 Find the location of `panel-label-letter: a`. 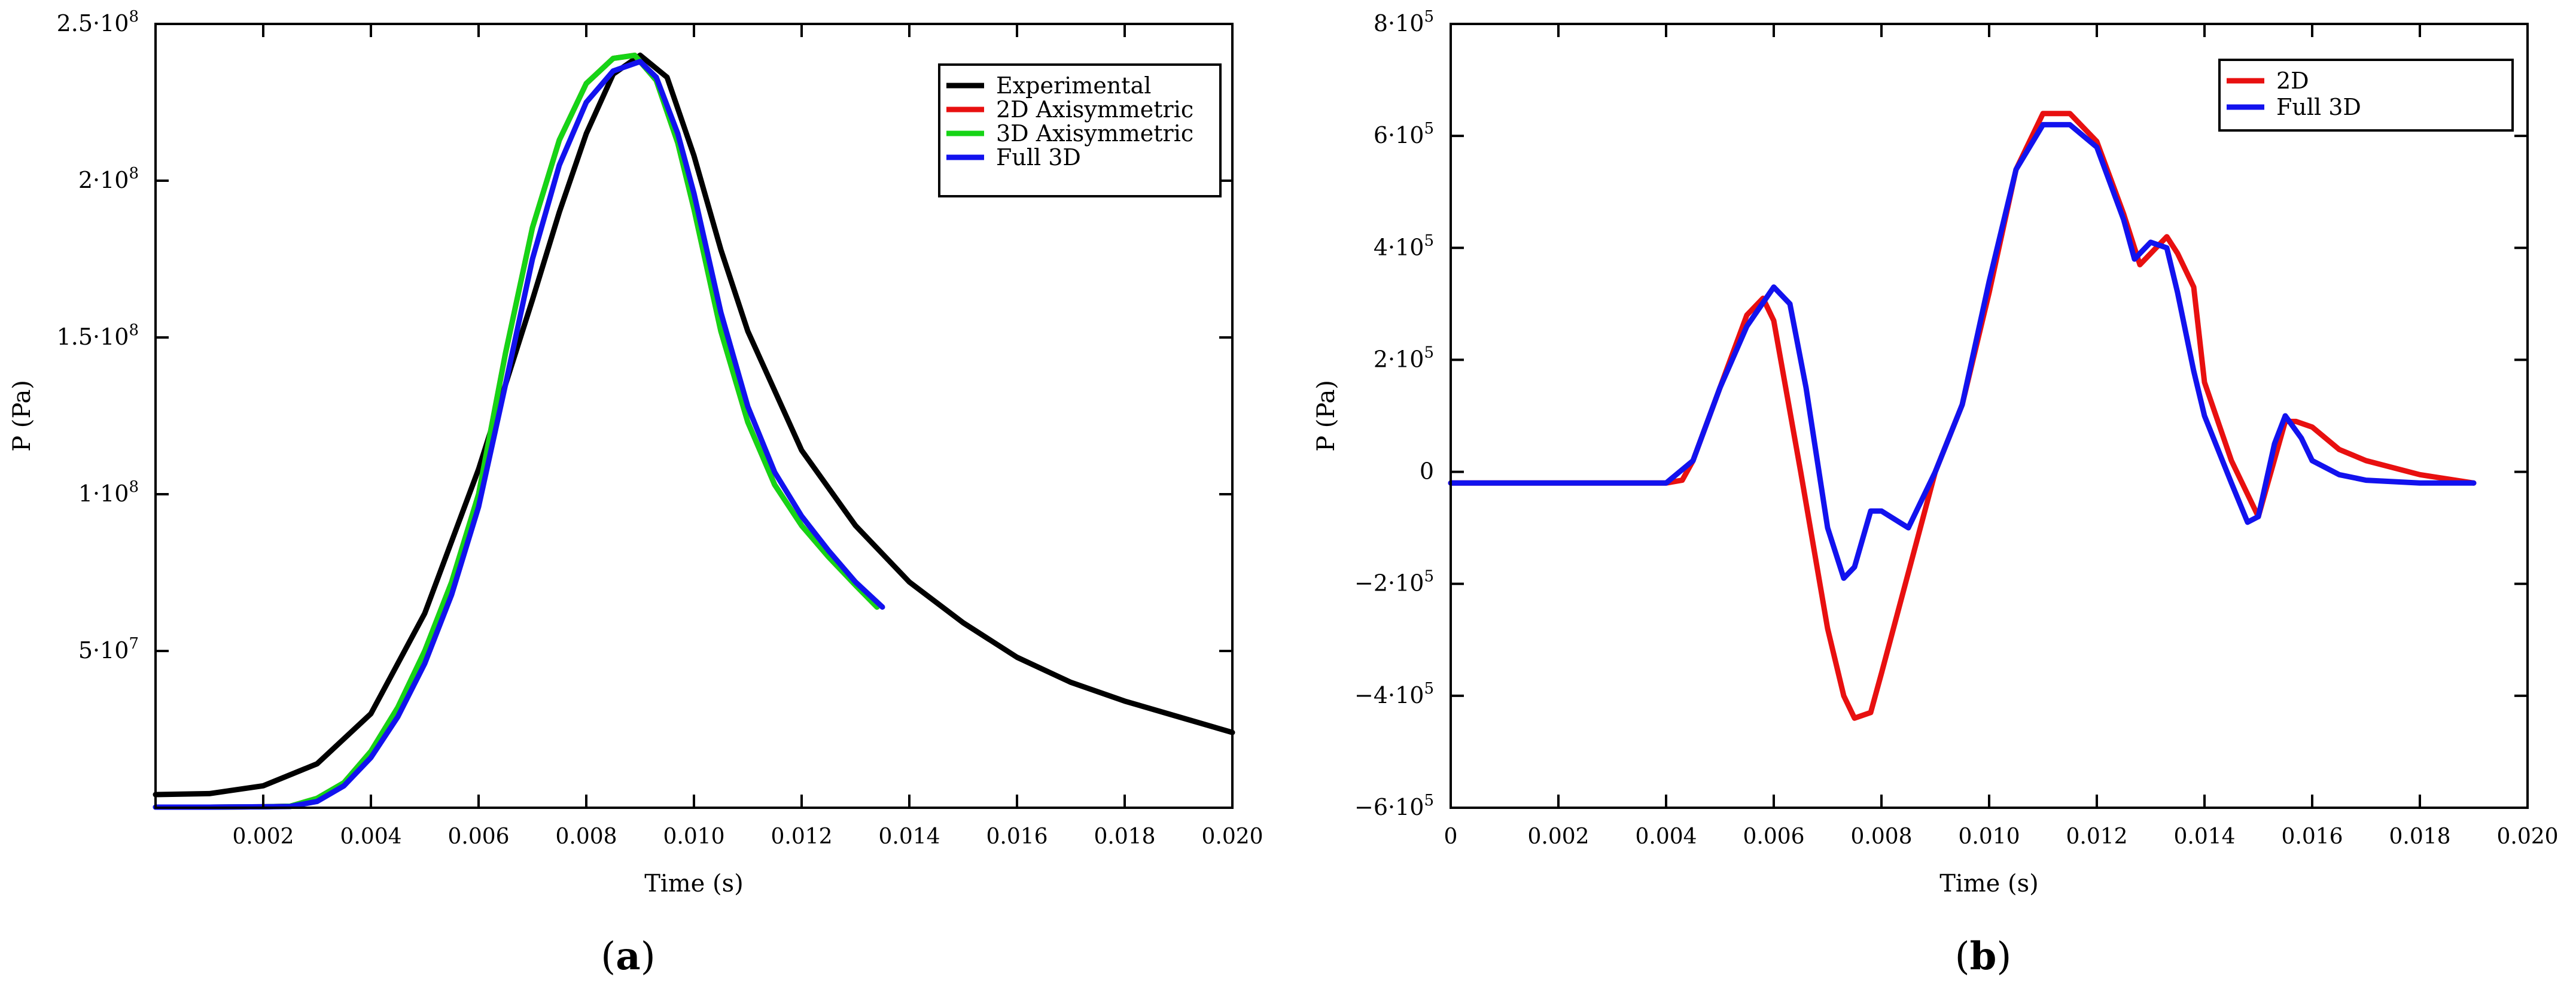

panel-label-letter: a is located at coordinates (628, 956).